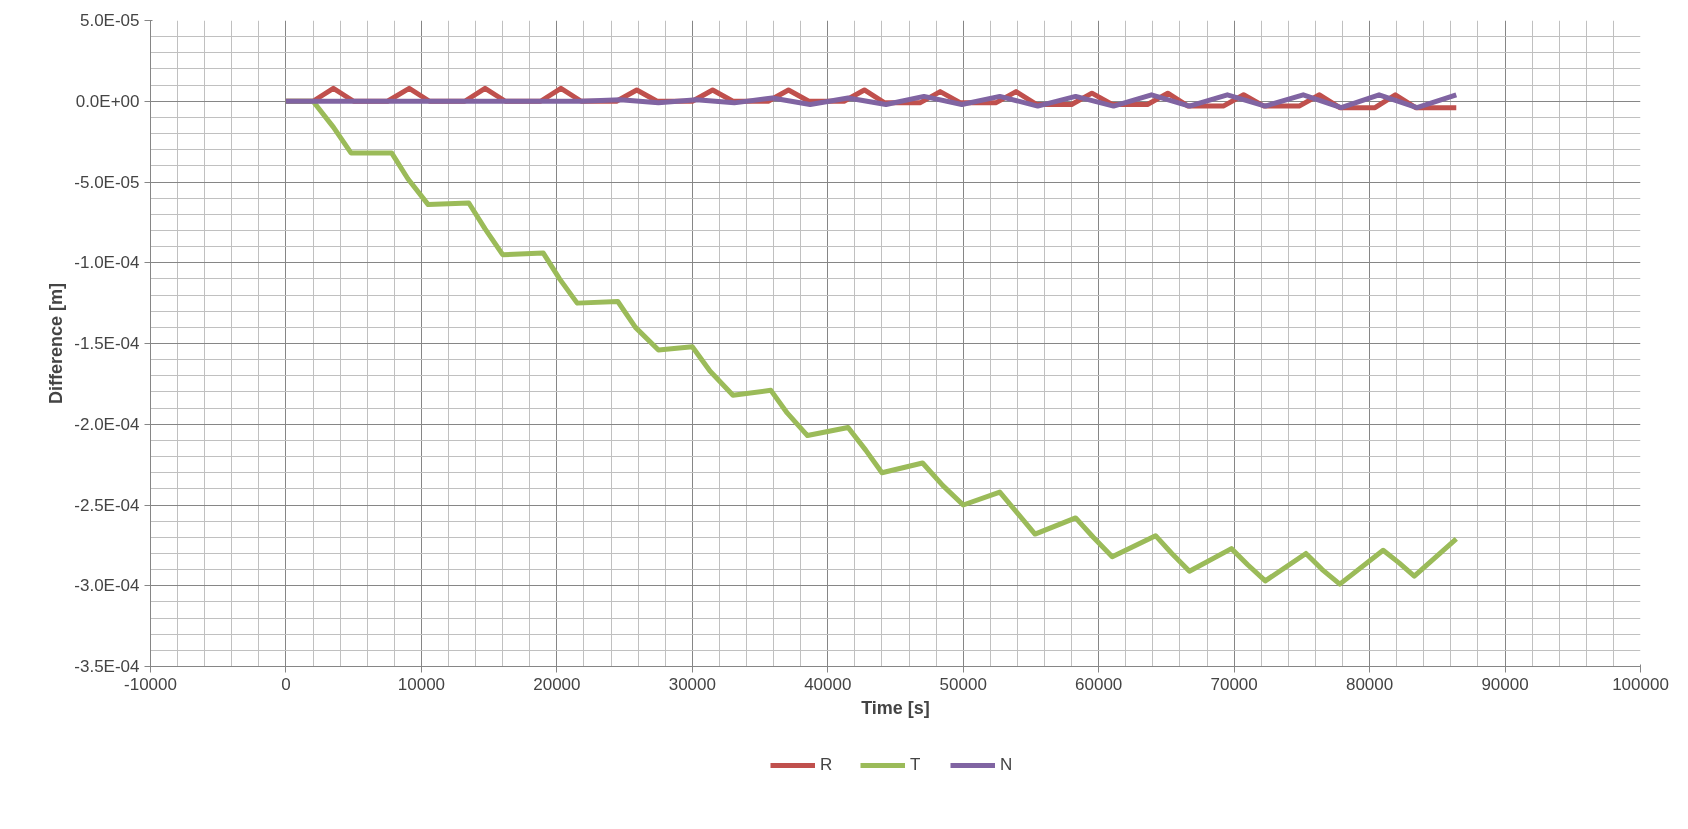  Describe the element at coordinates (107, 505) in the screenshot. I see `y-tick-label: -2.5E-04` at that location.